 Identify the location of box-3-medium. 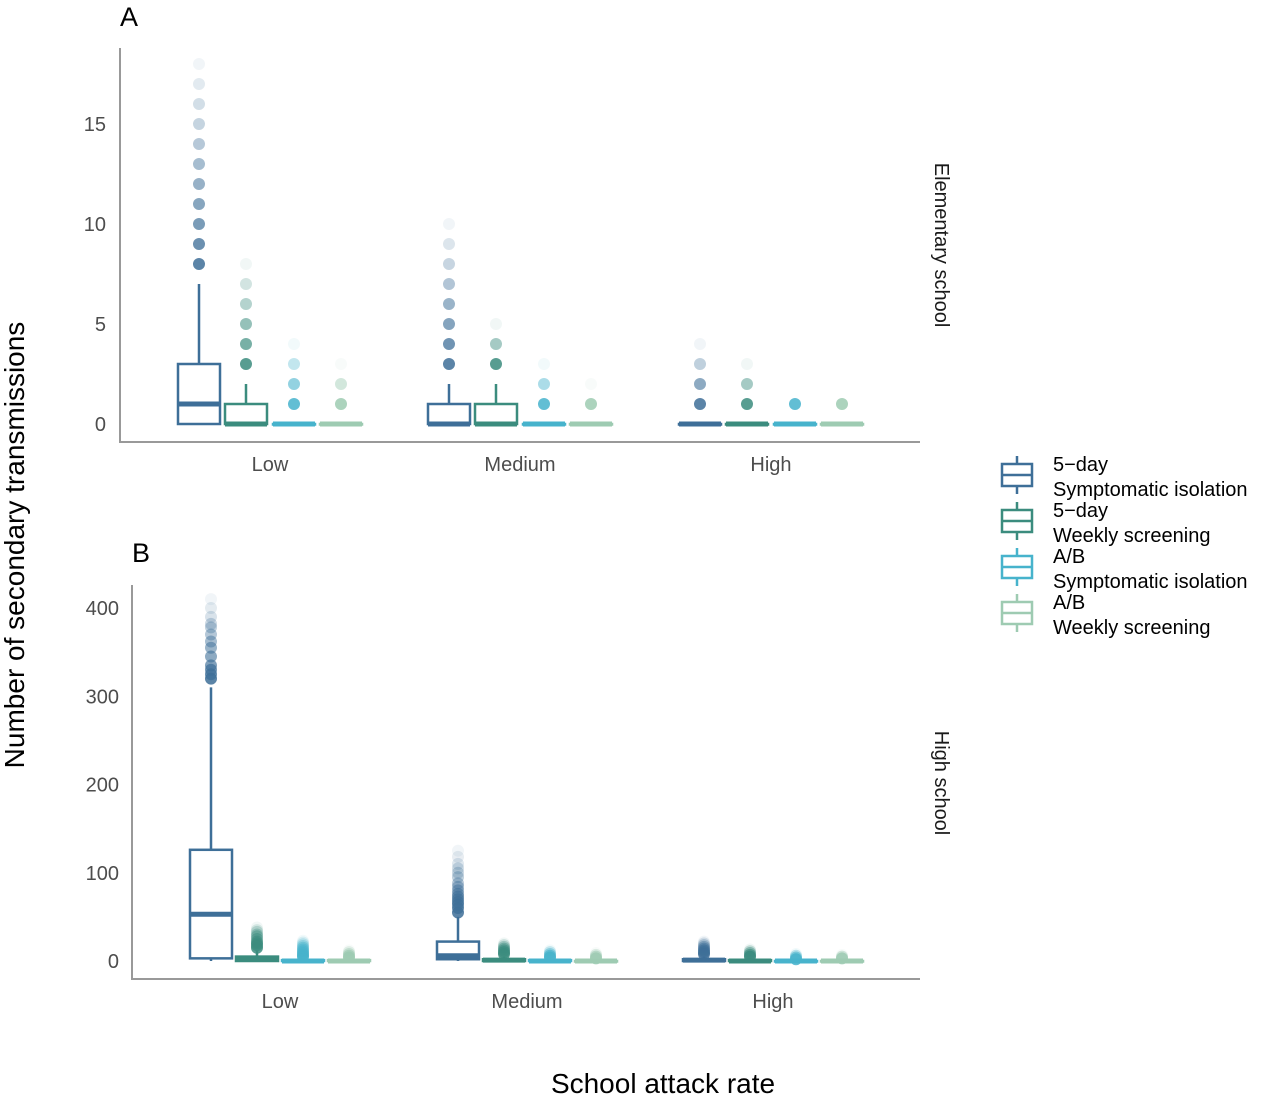
(550, 954).